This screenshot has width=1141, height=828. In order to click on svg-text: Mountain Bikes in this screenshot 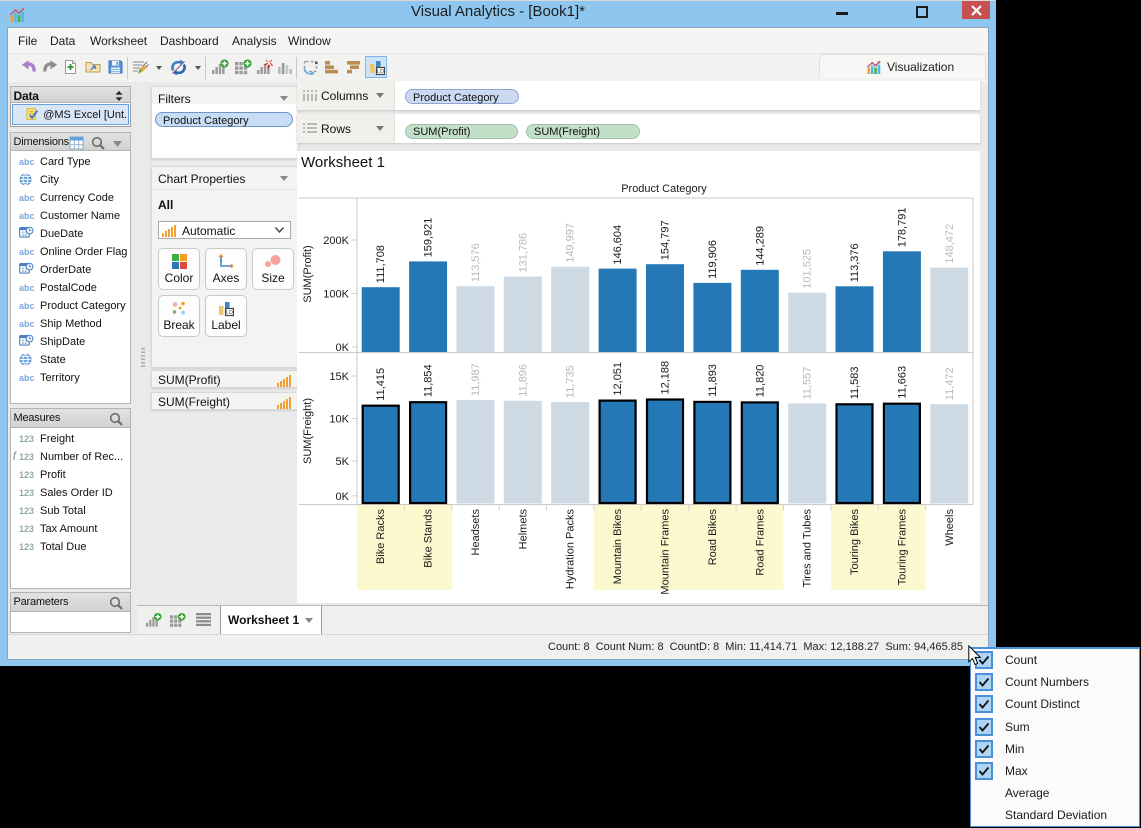, I will do `click(618, 547)`.